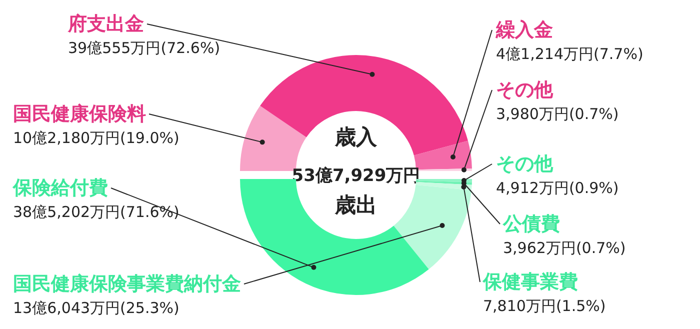 Image resolution: width=700 pixels, height=329 pixels. Describe the element at coordinates (356, 137) in the screenshot. I see `text: 歳入` at that location.